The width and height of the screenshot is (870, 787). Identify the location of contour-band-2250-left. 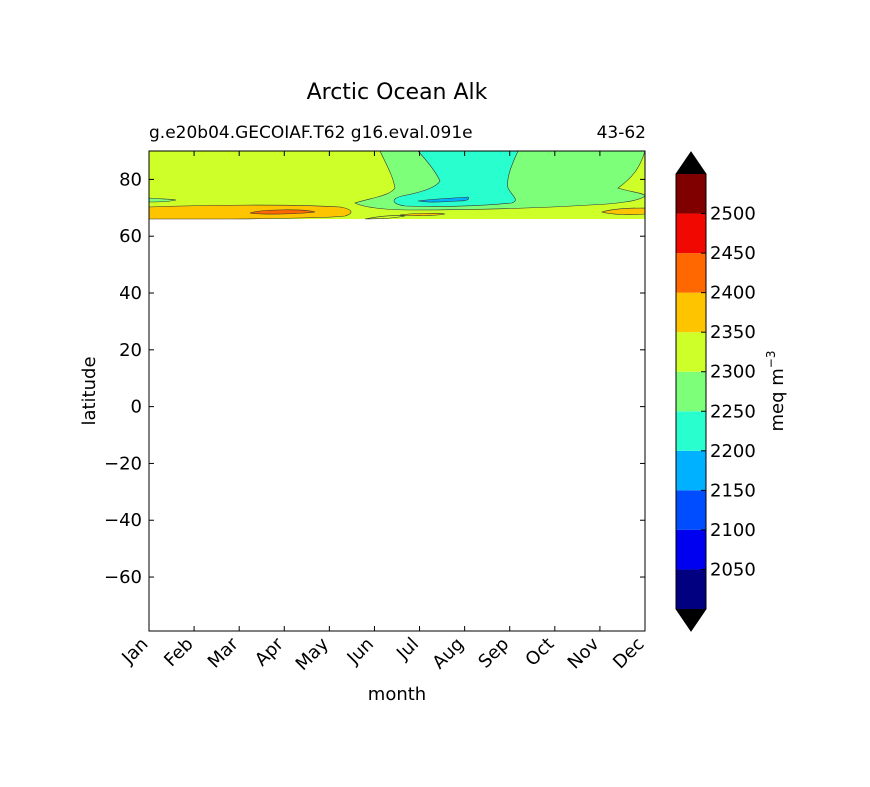
(163, 200).